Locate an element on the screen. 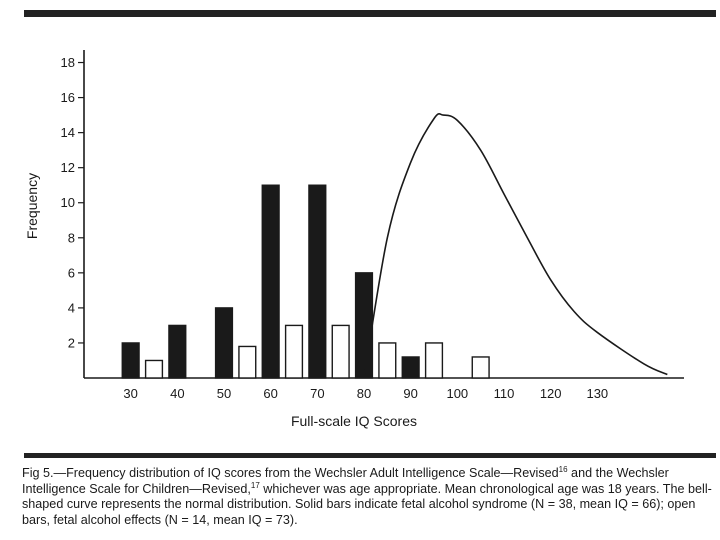 This screenshot has height=540, width=720. x-tick-label: 100 is located at coordinates (457, 393).